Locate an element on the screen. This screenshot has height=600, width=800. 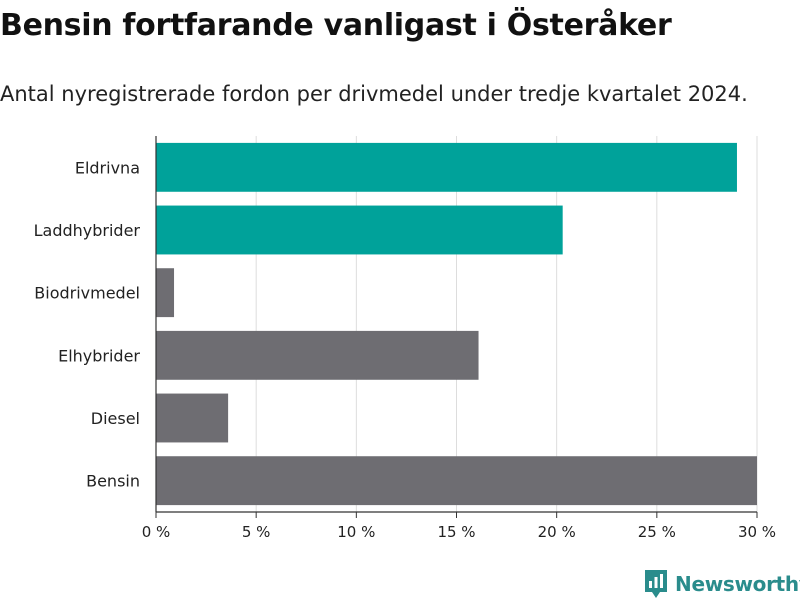
bar-laddhybrider is located at coordinates (359, 230).